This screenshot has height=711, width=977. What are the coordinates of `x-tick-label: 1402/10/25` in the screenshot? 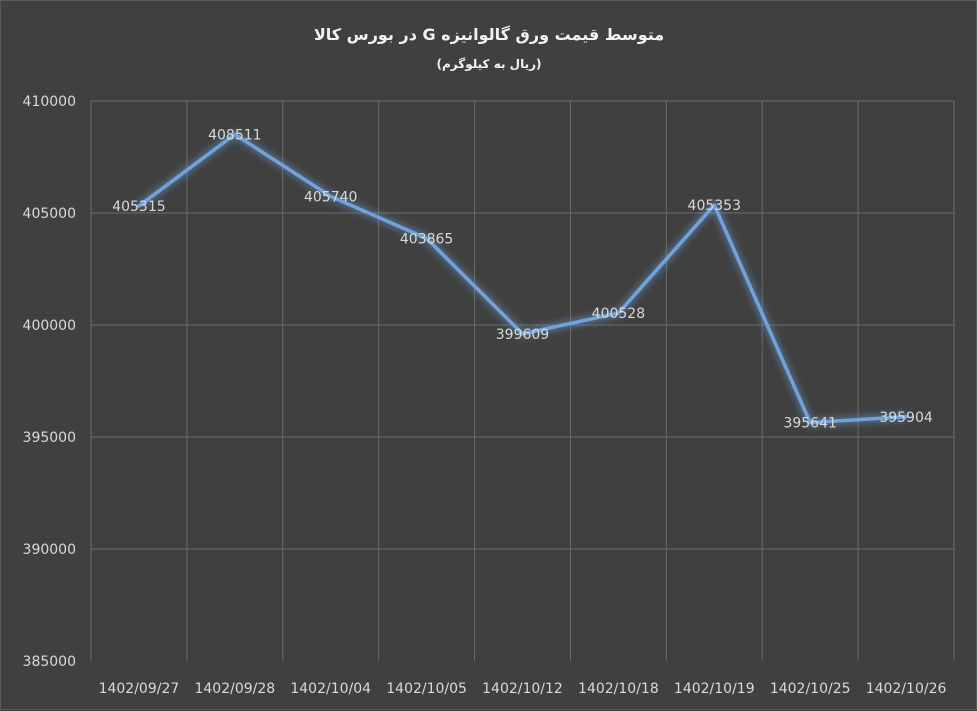 It's located at (810, 689).